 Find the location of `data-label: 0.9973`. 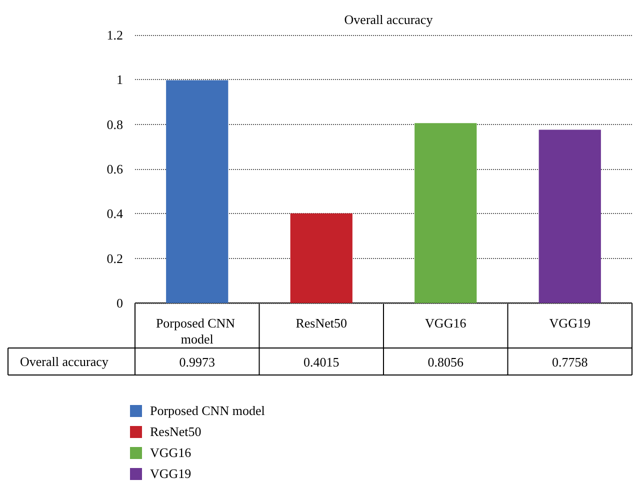

data-label: 0.9973 is located at coordinates (197, 362).